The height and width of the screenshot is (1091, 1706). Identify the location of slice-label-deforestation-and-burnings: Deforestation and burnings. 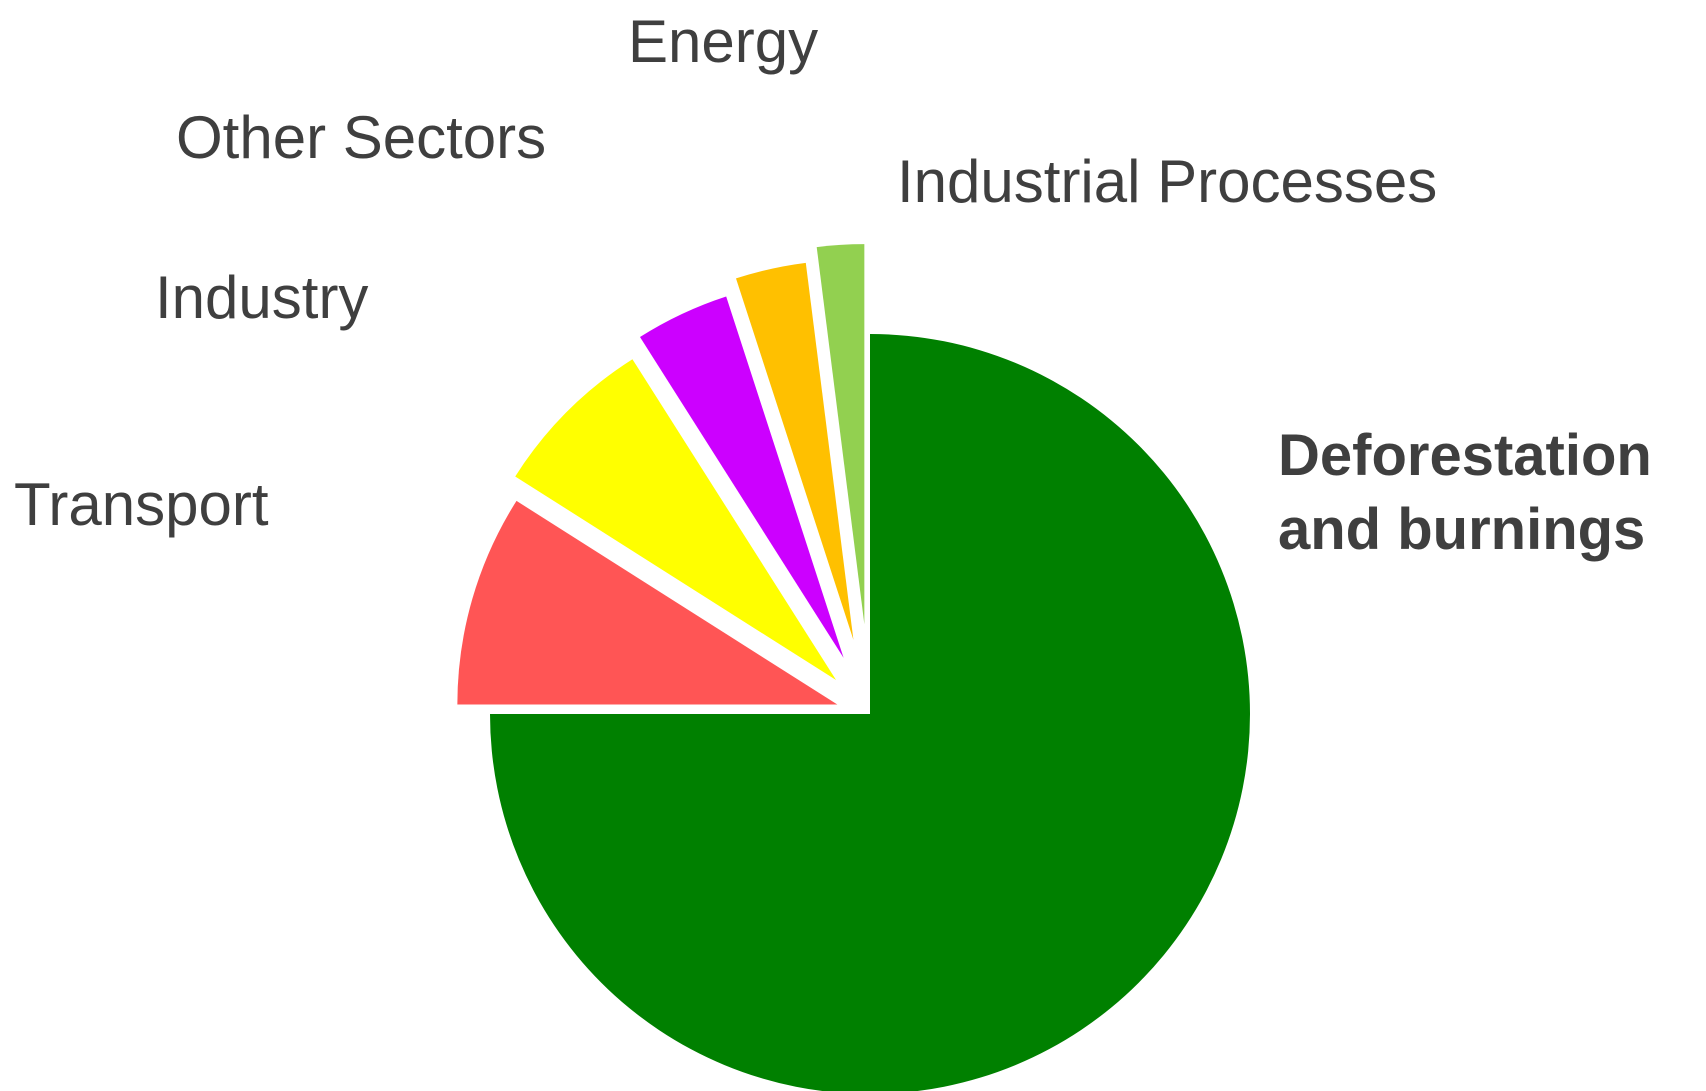
(1465, 492).